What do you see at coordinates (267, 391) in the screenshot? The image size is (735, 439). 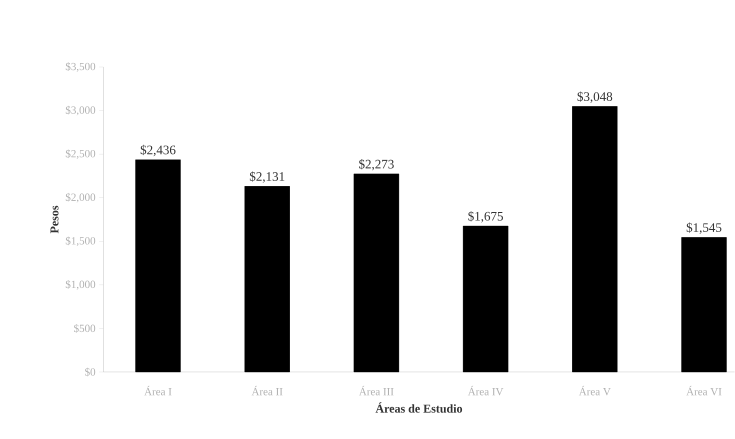 I see `x-tick-label: Área II` at bounding box center [267, 391].